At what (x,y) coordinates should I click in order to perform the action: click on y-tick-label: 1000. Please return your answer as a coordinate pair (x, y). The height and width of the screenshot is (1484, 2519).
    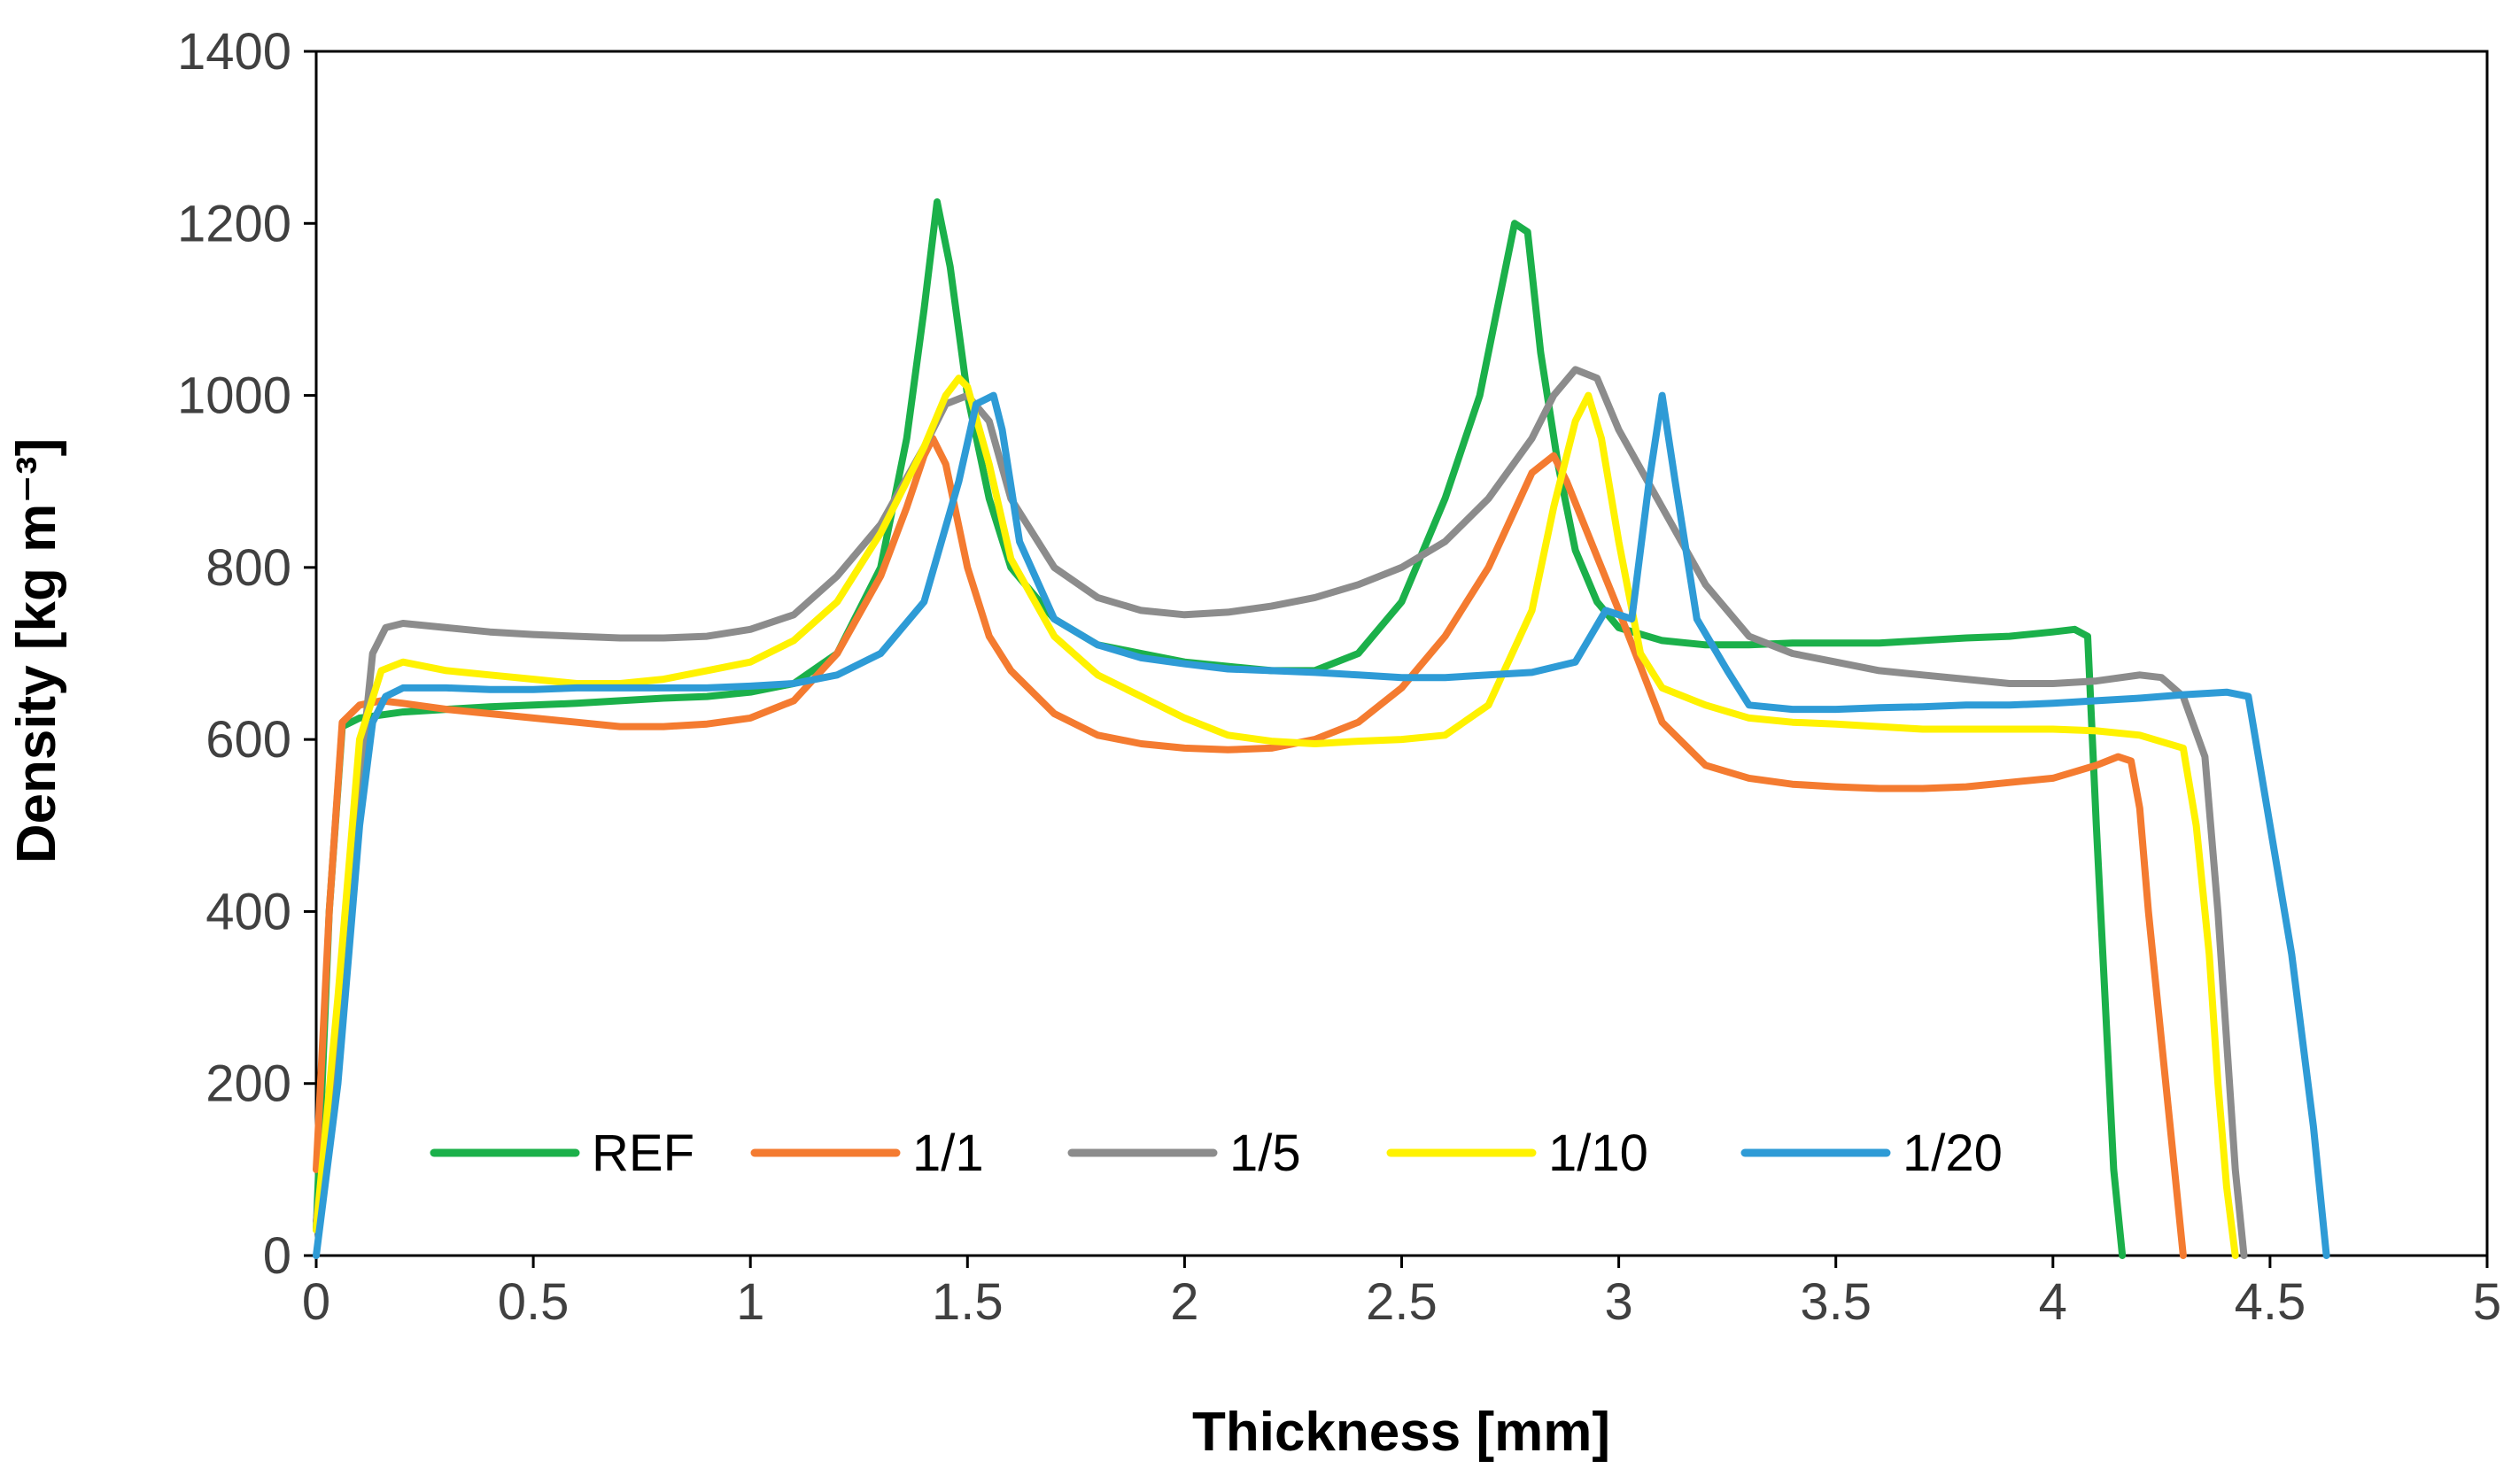
    Looking at the image, I should click on (234, 396).